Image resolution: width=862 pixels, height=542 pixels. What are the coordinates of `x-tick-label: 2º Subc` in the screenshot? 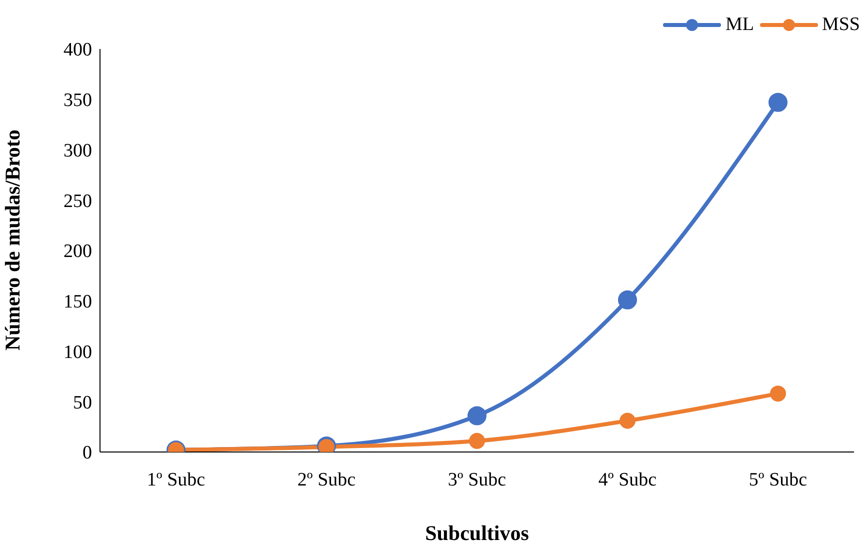 It's located at (326, 479).